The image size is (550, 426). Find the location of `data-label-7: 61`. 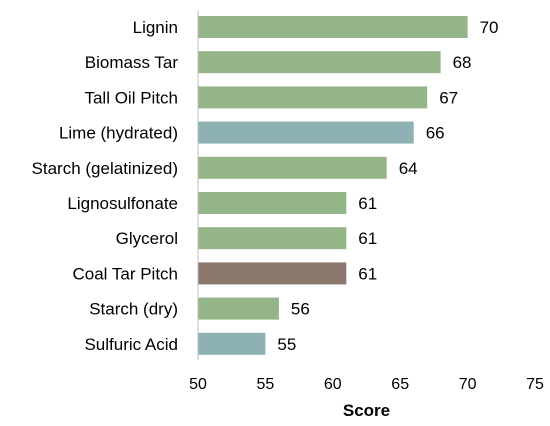

data-label-7: 61 is located at coordinates (367, 273).